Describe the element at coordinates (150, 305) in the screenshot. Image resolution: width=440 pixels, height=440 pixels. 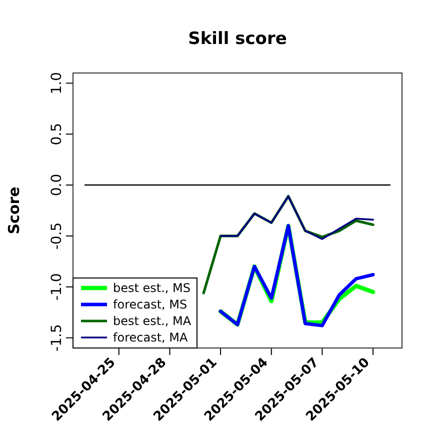
I see `legend-label: forecast, MS` at that location.